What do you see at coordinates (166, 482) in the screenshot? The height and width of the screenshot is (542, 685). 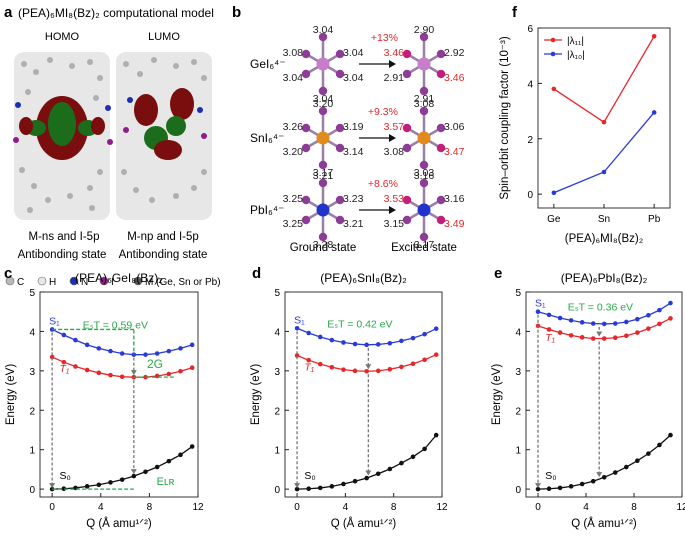 I see `c-elr-label: Eʟʀ` at bounding box center [166, 482].